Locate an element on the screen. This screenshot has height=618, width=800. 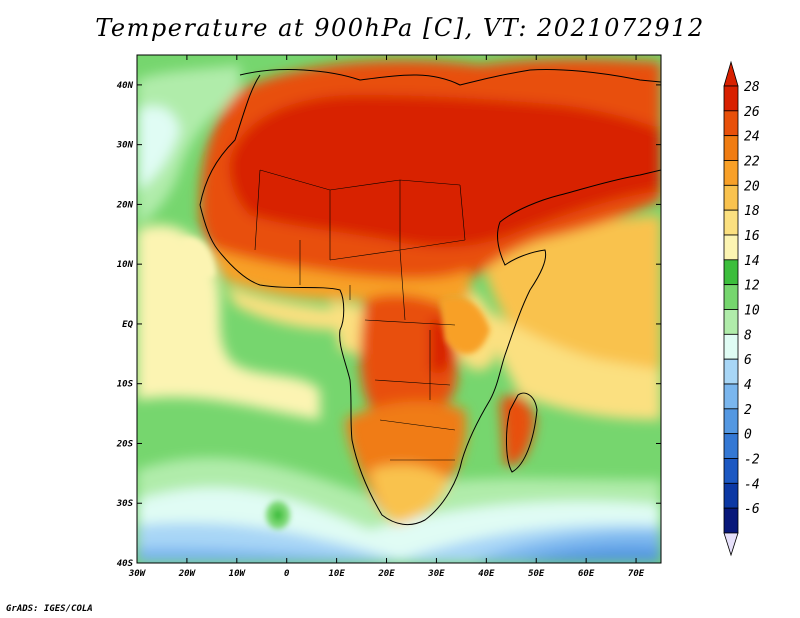
colorbar-label: 2 is located at coordinates (748, 410).